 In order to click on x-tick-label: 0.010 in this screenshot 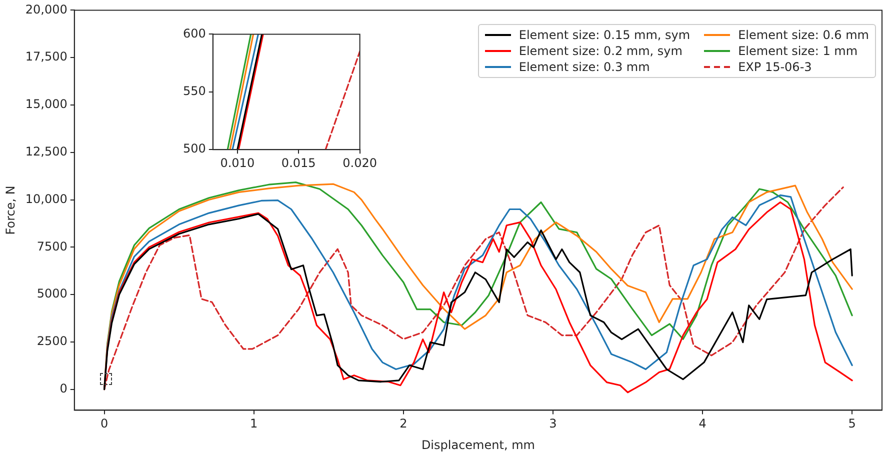, I will do `click(237, 163)`.